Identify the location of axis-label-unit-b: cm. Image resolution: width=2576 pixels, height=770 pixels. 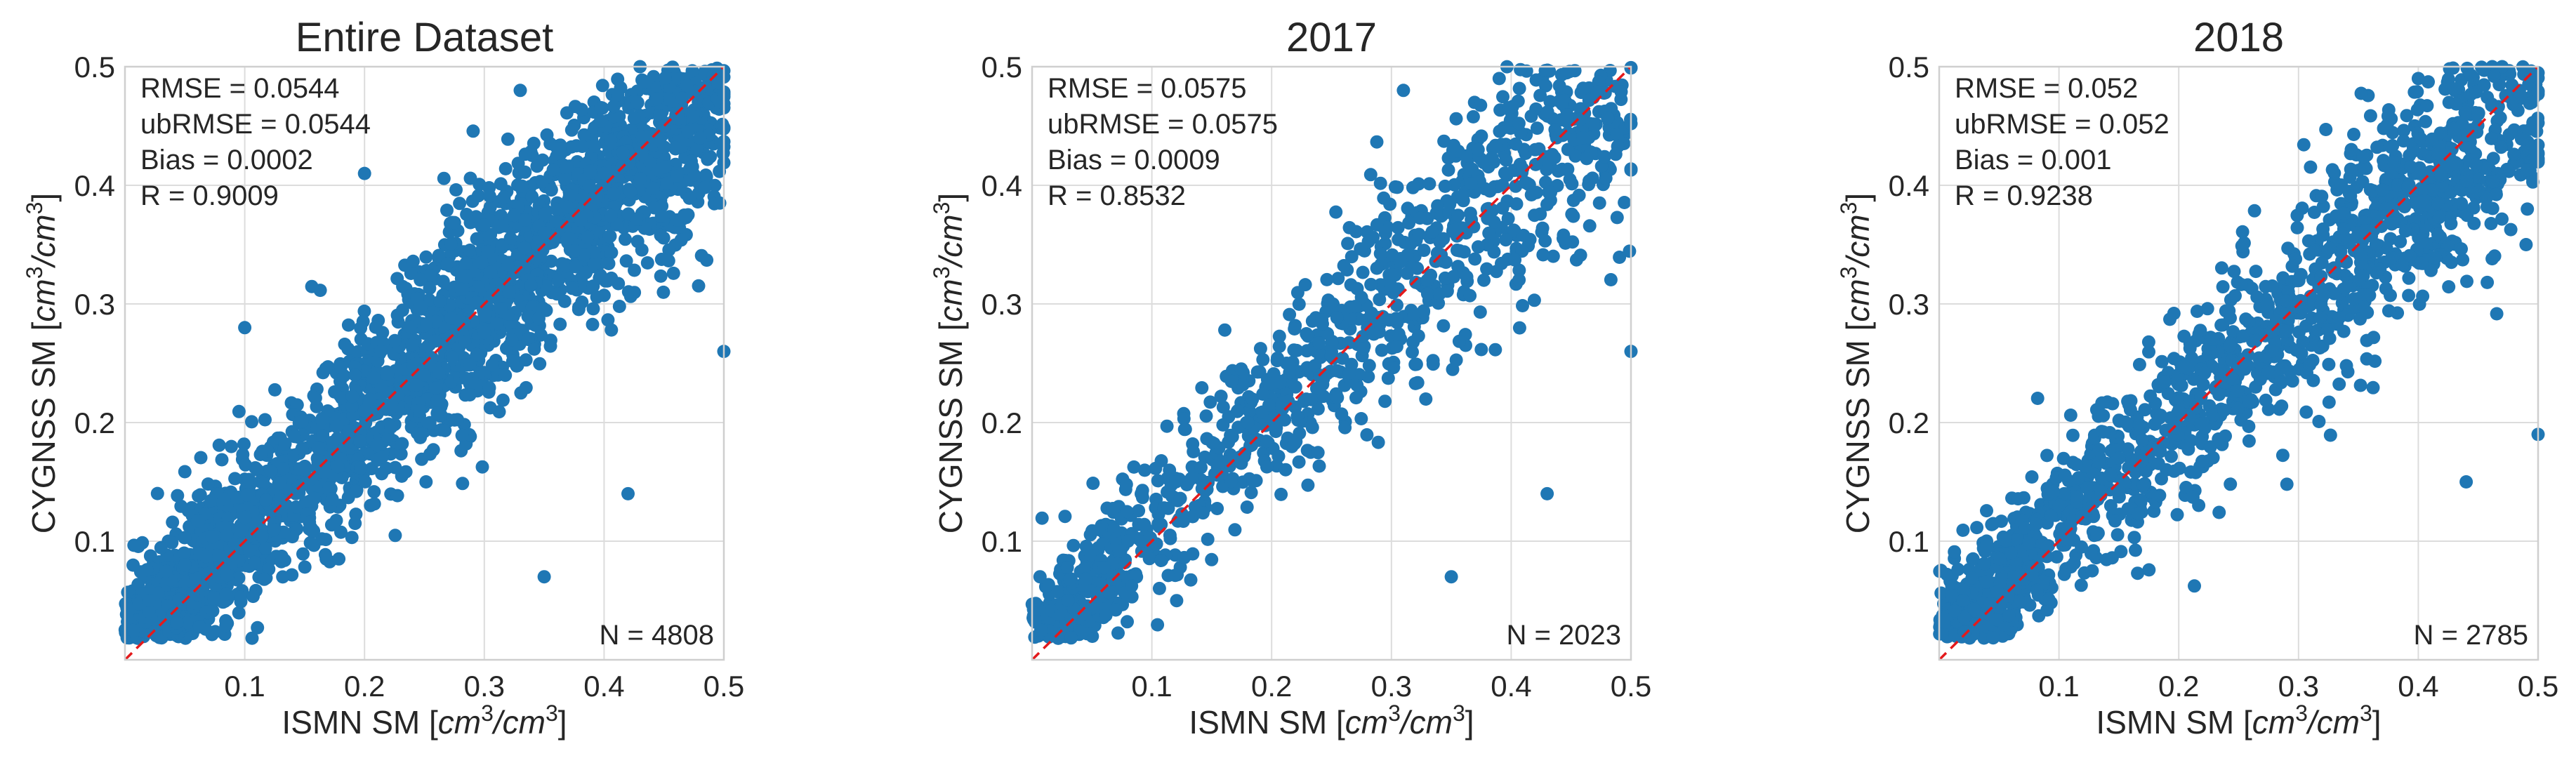
(950, 236).